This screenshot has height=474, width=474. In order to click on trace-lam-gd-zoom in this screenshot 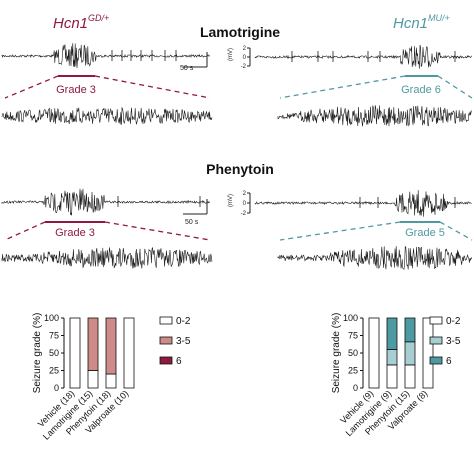, I will do `click(107, 115)`.